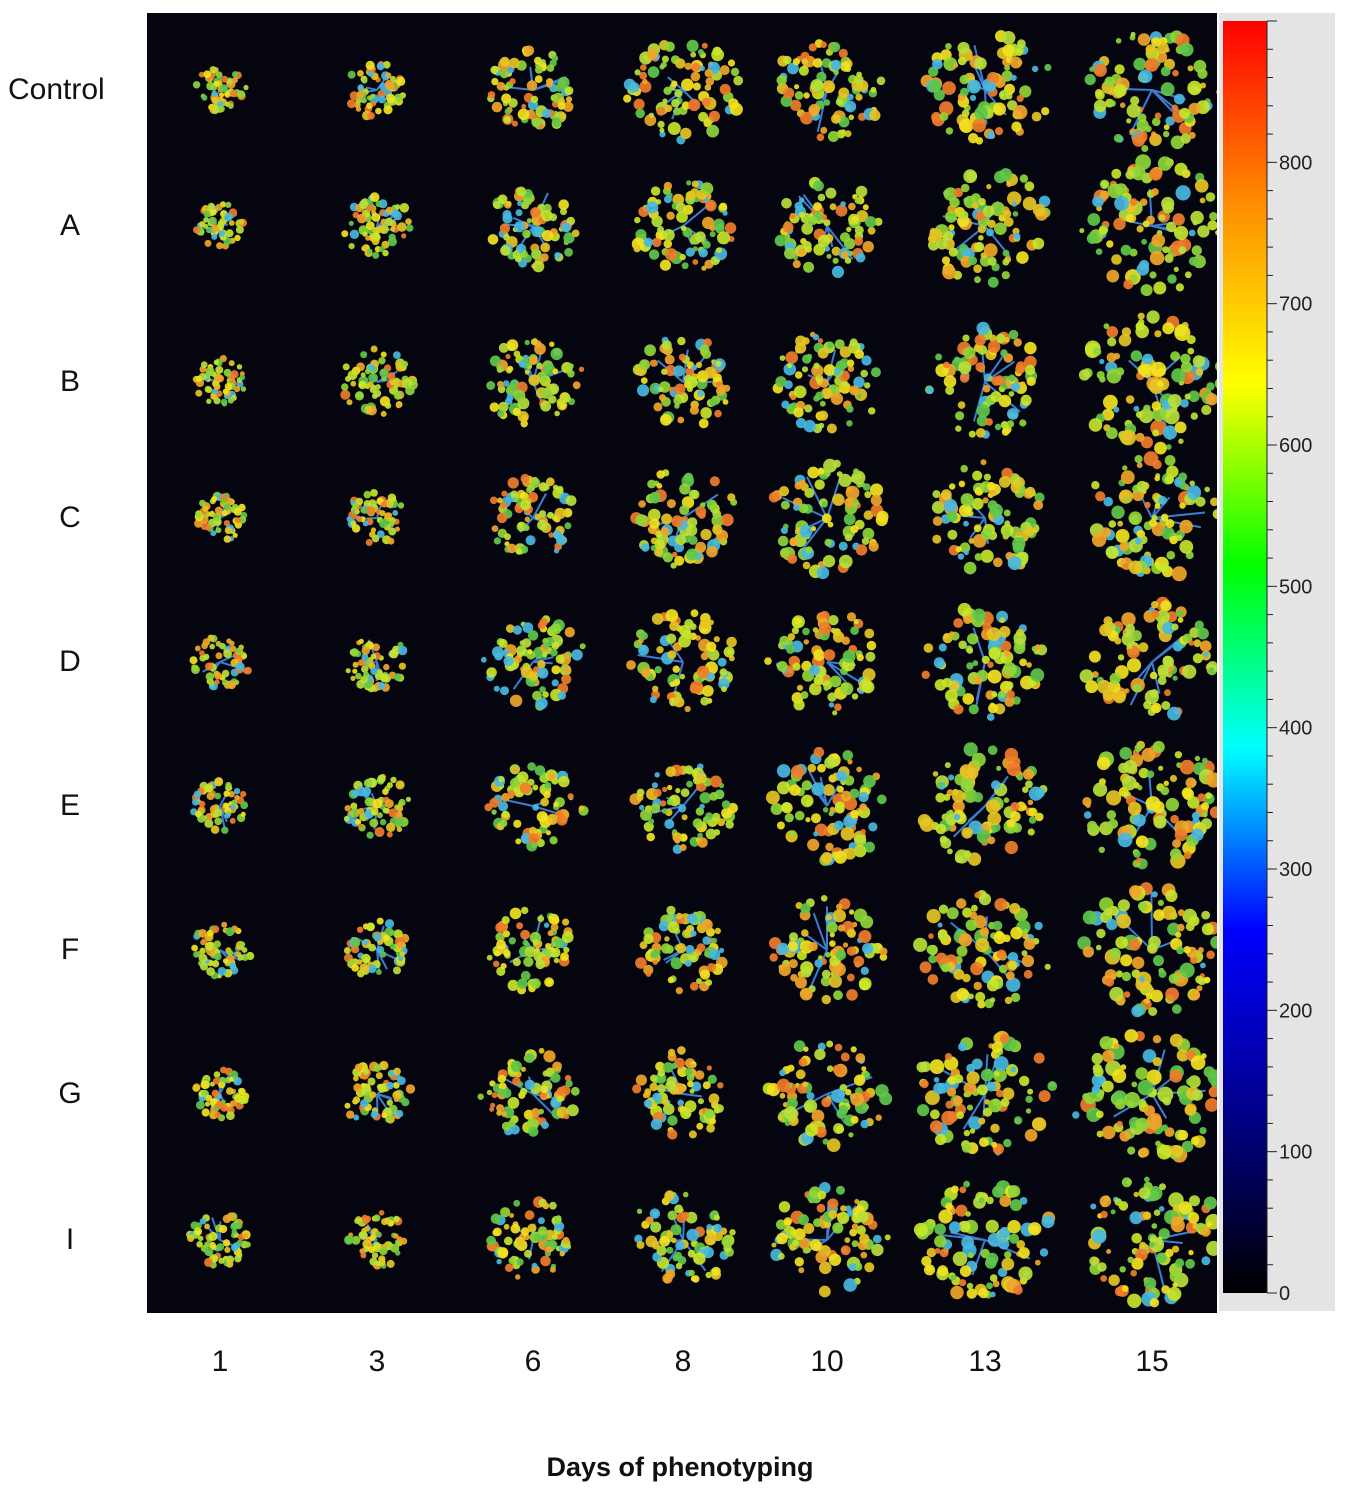  I want to click on row-label: F, so click(70, 949).